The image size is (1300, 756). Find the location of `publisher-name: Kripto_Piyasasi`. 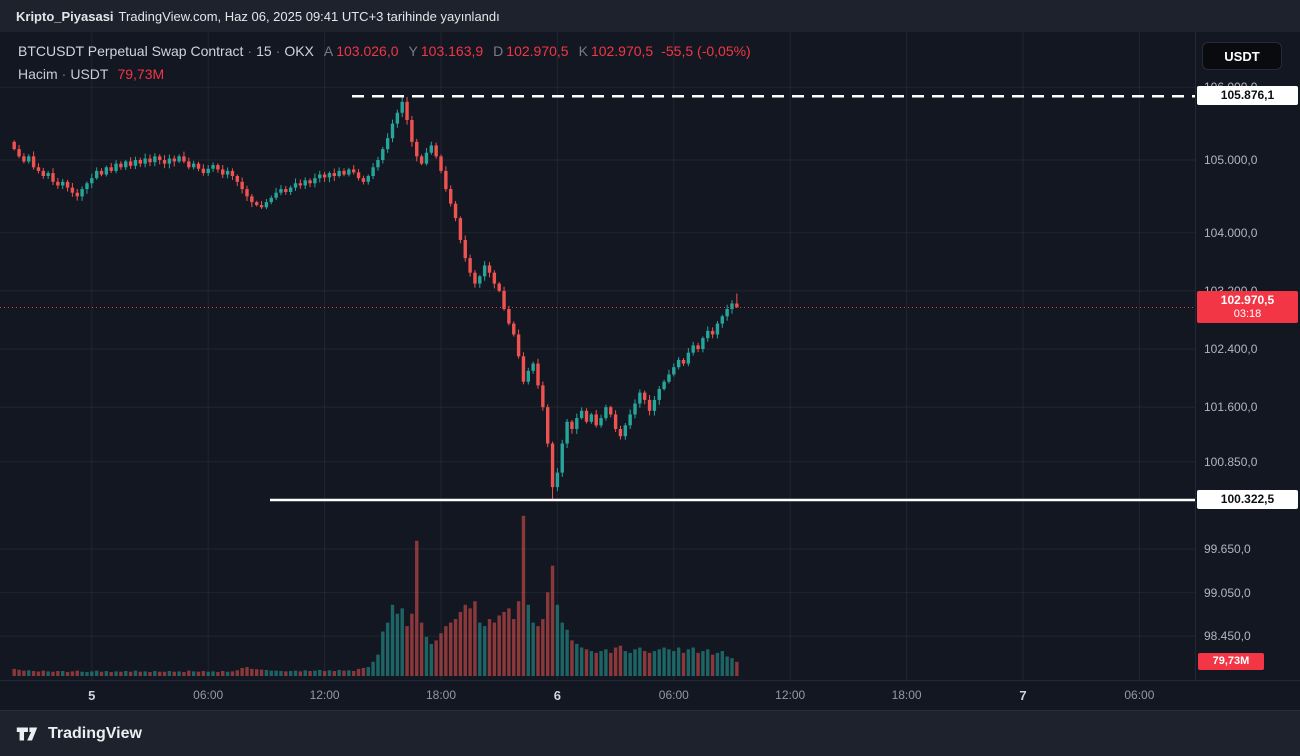

publisher-name: Kripto_Piyasasi is located at coordinates (65, 16).